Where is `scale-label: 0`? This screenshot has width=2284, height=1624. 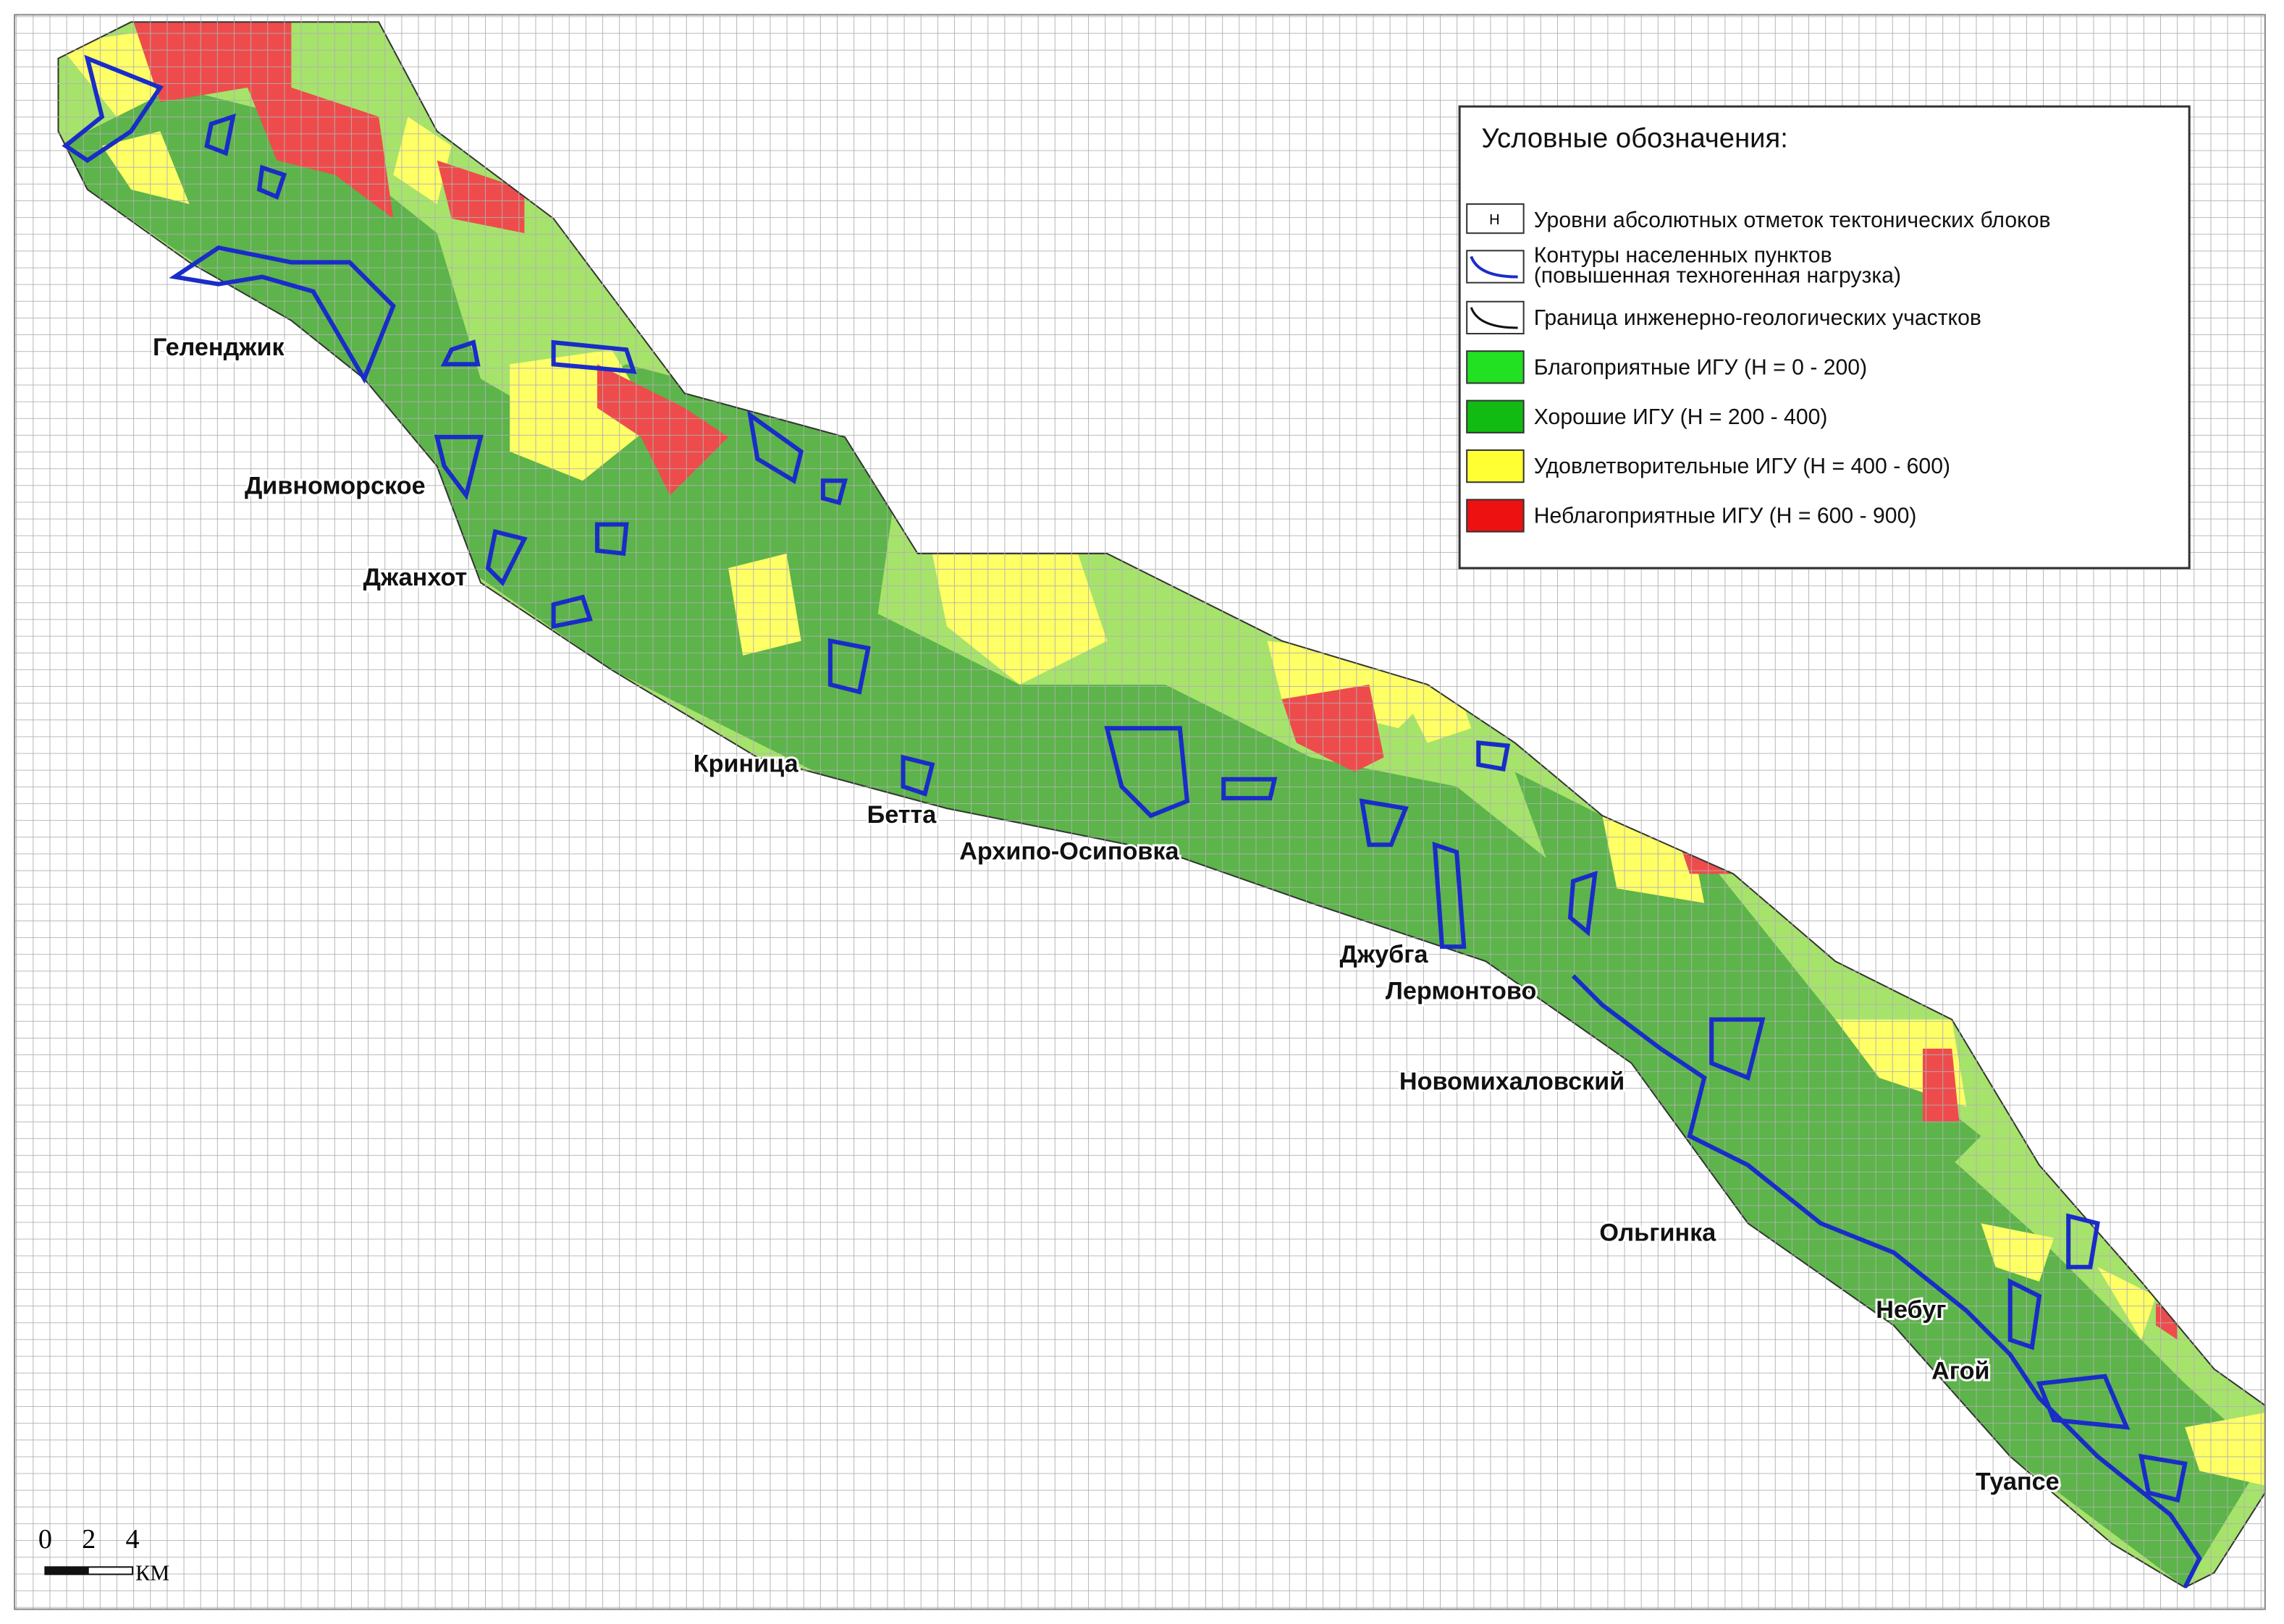
scale-label: 0 is located at coordinates (45, 1539).